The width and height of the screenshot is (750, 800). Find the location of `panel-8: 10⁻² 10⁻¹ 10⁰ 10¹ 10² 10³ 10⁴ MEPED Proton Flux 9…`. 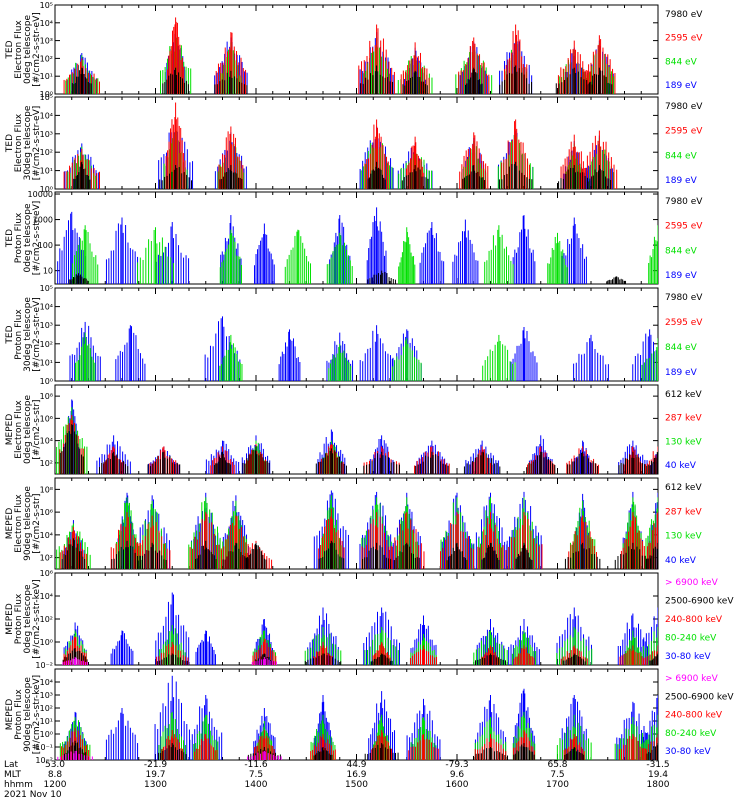

panel-8: 10⁻² 10⁻¹ 10⁰ 10¹ 10² 10³ 10⁴ MEPED Proton Flux 9… is located at coordinates (369, 716).